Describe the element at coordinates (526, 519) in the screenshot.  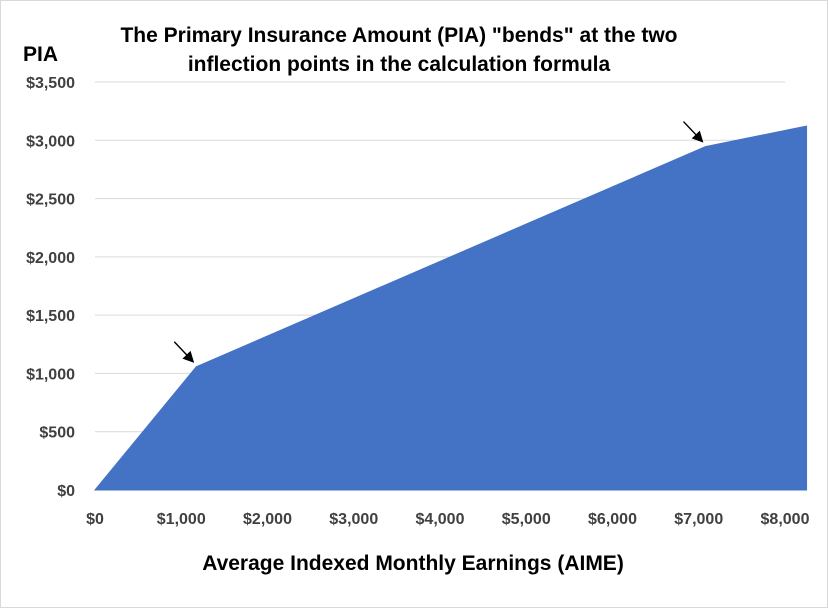
I see `x-tick-label-5: $5,000` at that location.